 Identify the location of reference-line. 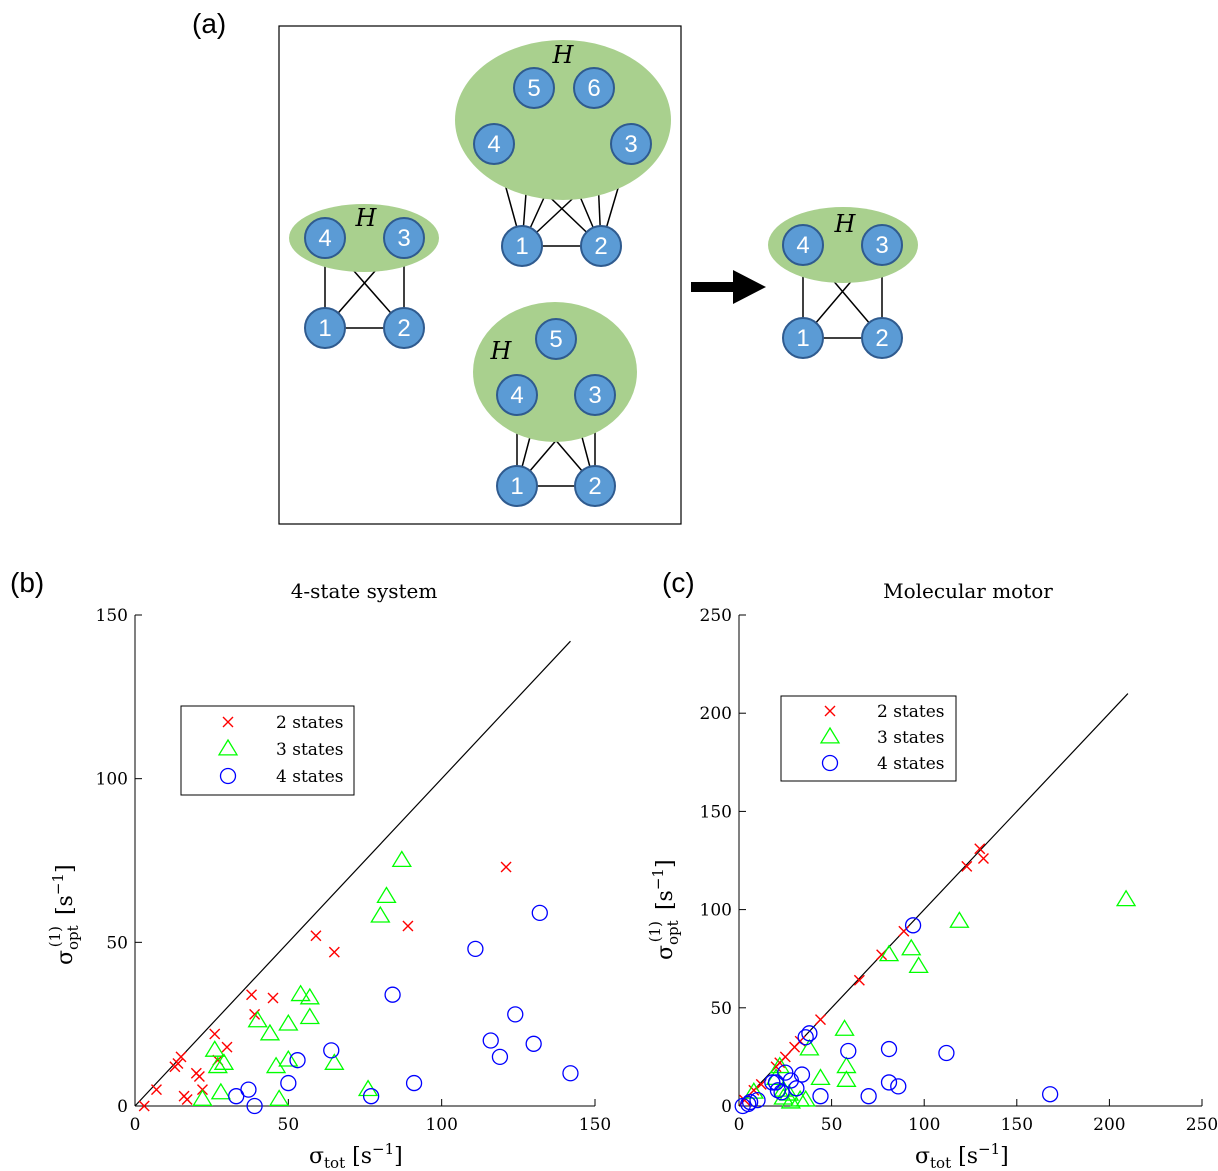
(352, 873).